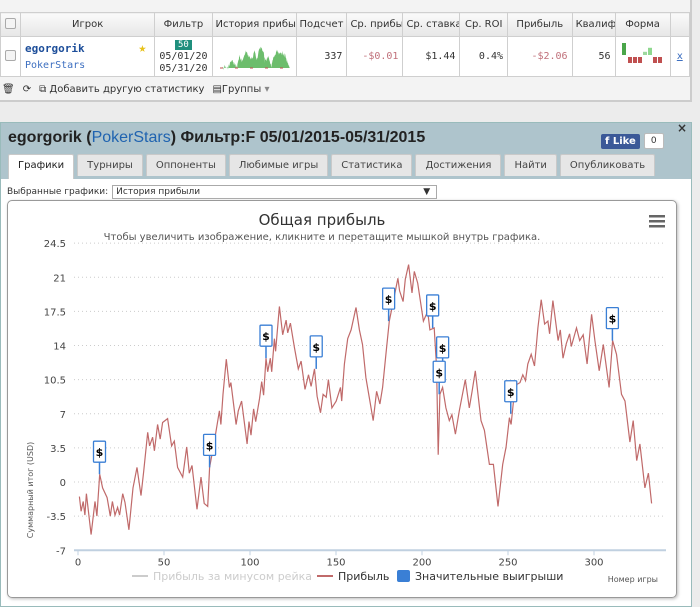 The image size is (700, 607). Describe the element at coordinates (55, 244) in the screenshot. I see `y-tick-label: 24.5` at that location.